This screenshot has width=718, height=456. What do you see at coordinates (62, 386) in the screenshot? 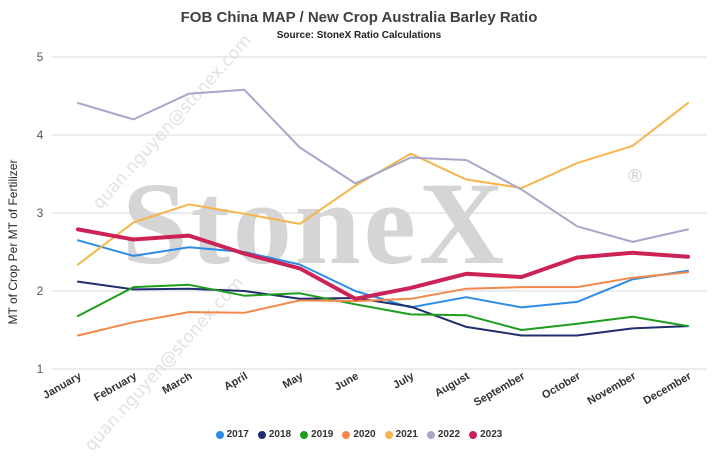
I see `x-tick-label: January` at bounding box center [62, 386].